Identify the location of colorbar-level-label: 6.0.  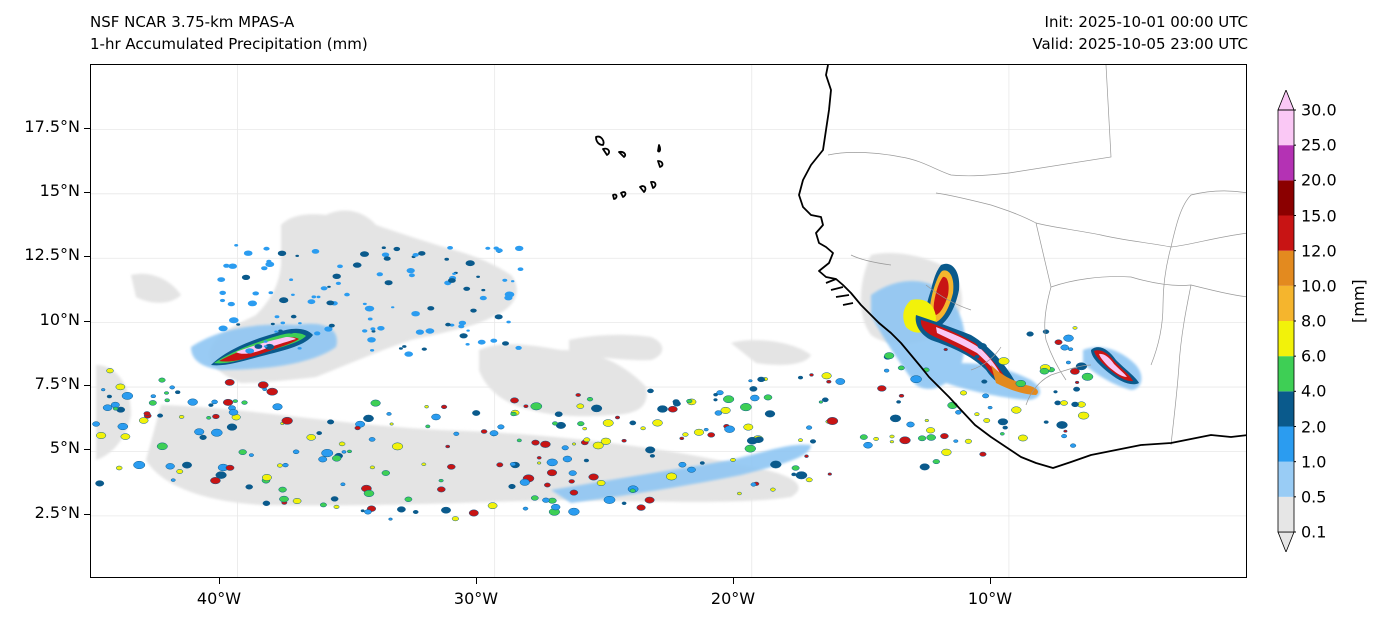
(1314, 356).